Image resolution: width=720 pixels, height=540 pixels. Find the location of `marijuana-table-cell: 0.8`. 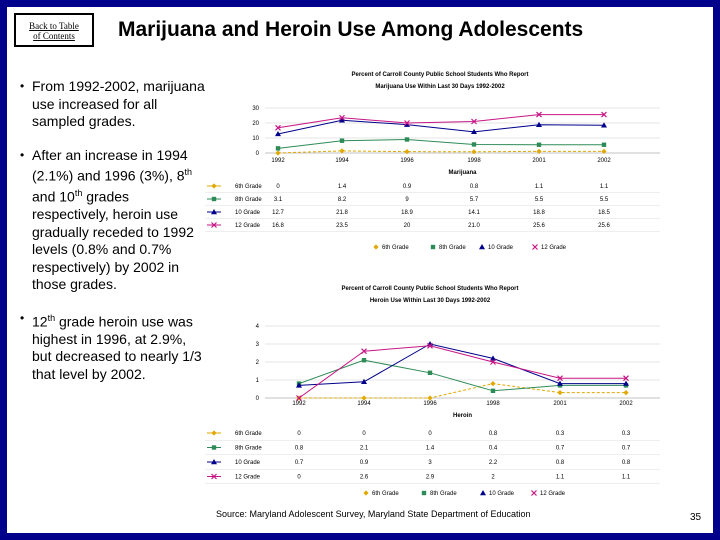

marijuana-table-cell: 0.8 is located at coordinates (474, 187).